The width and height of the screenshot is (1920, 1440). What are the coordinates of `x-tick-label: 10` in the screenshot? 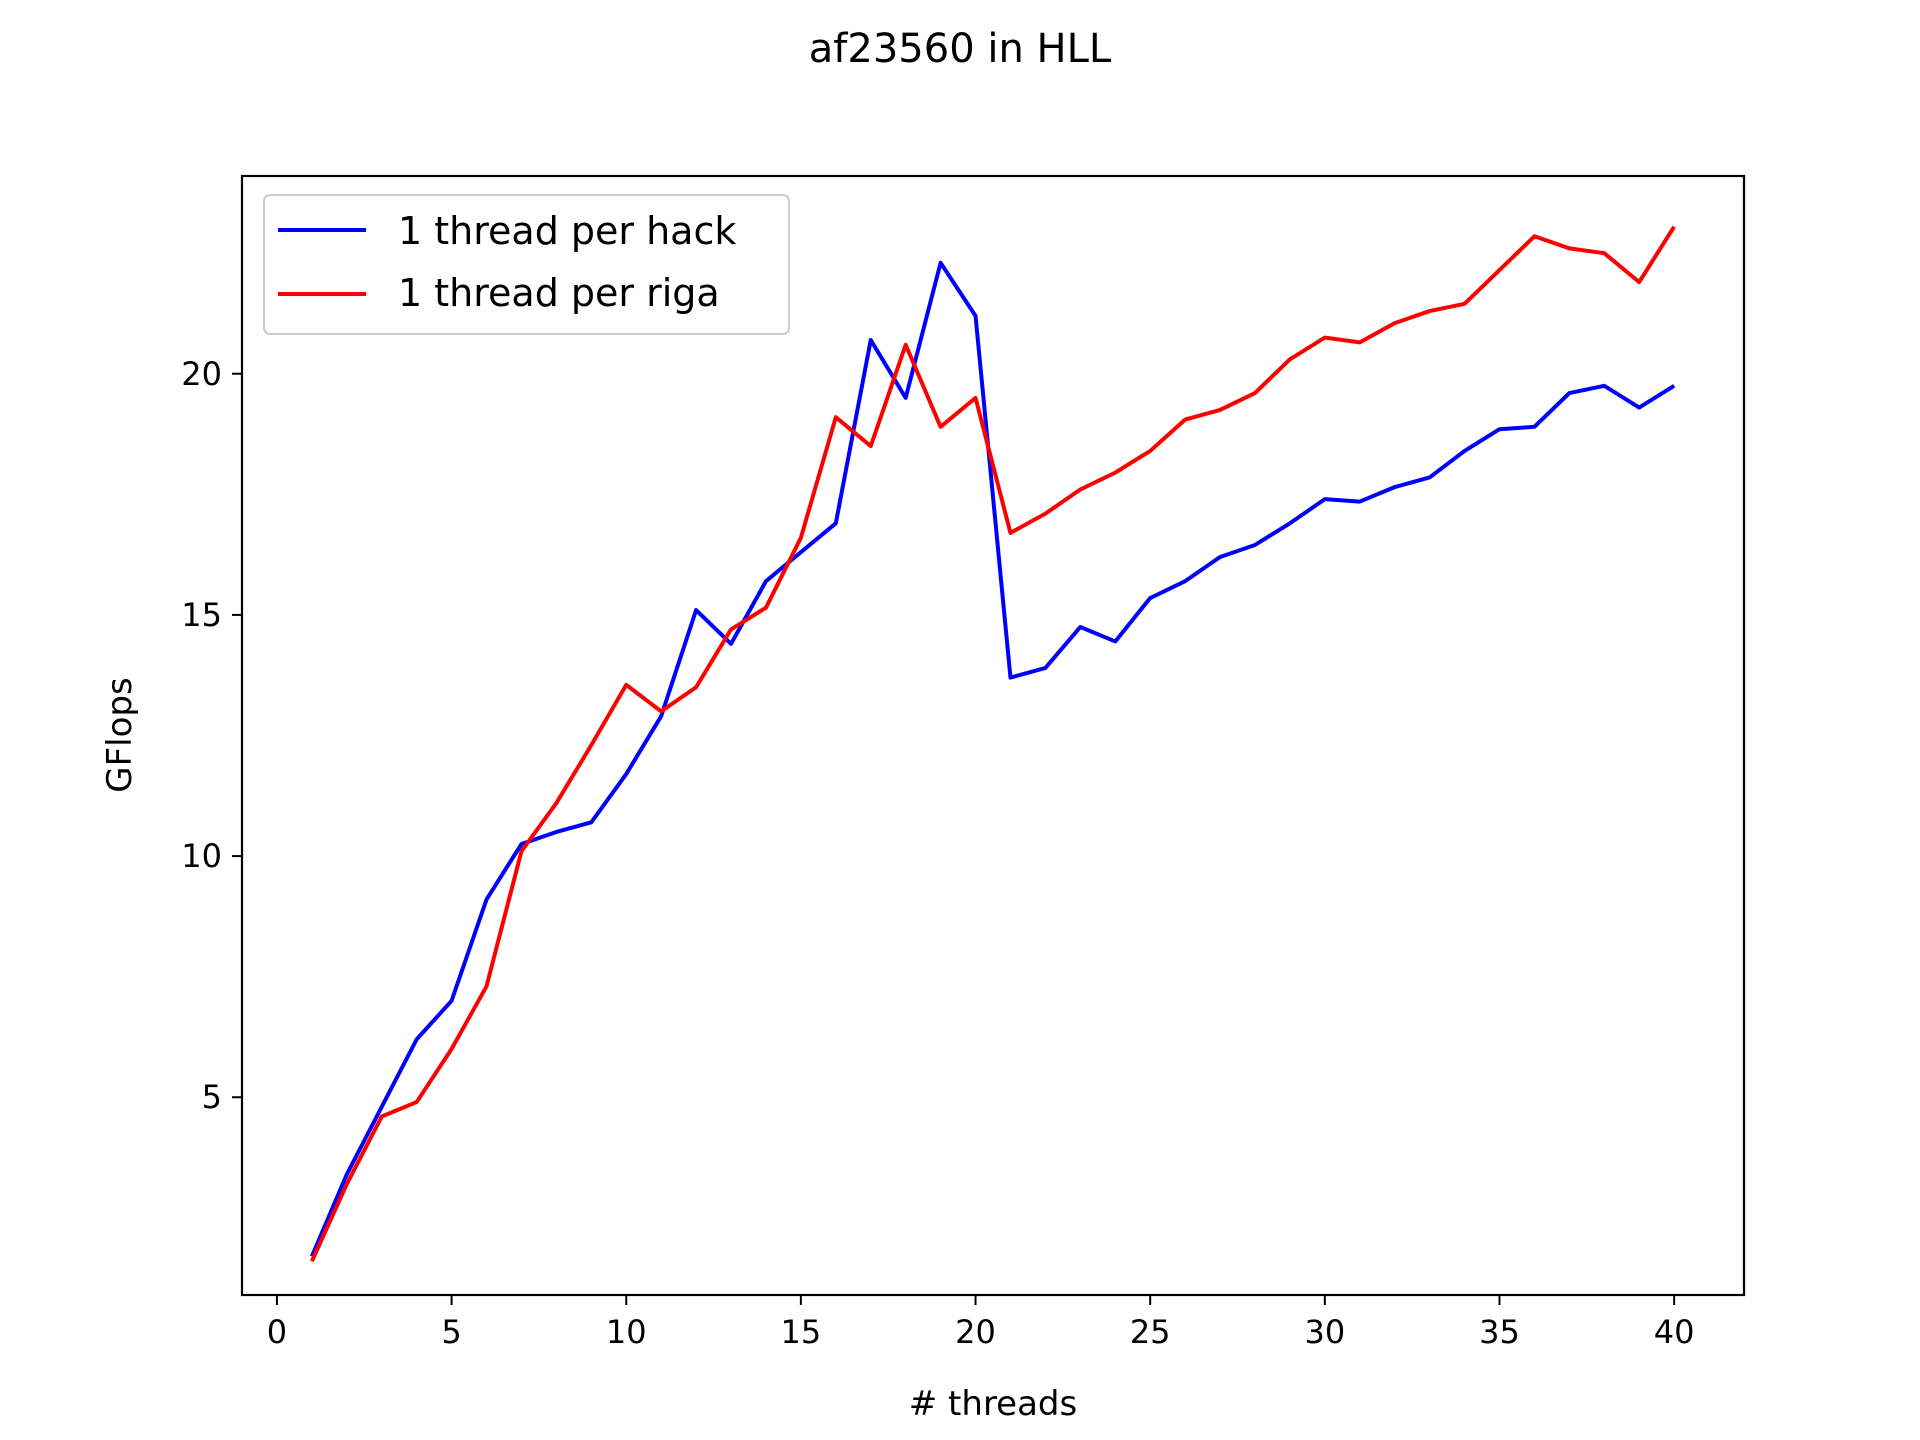 It's located at (626, 1332).